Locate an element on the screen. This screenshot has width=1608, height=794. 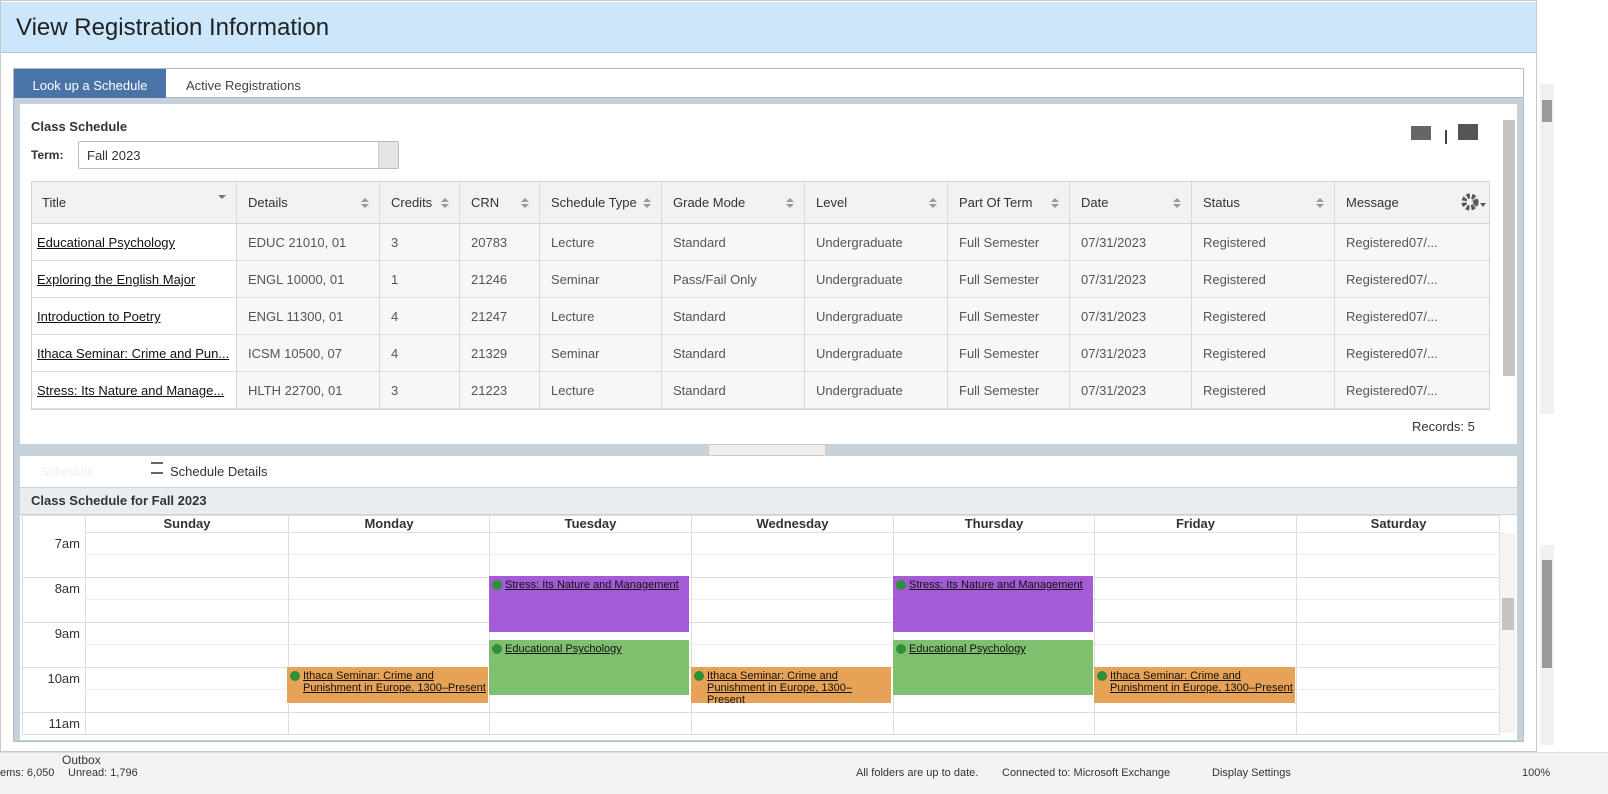
table-cell: Seminar is located at coordinates (601, 279).